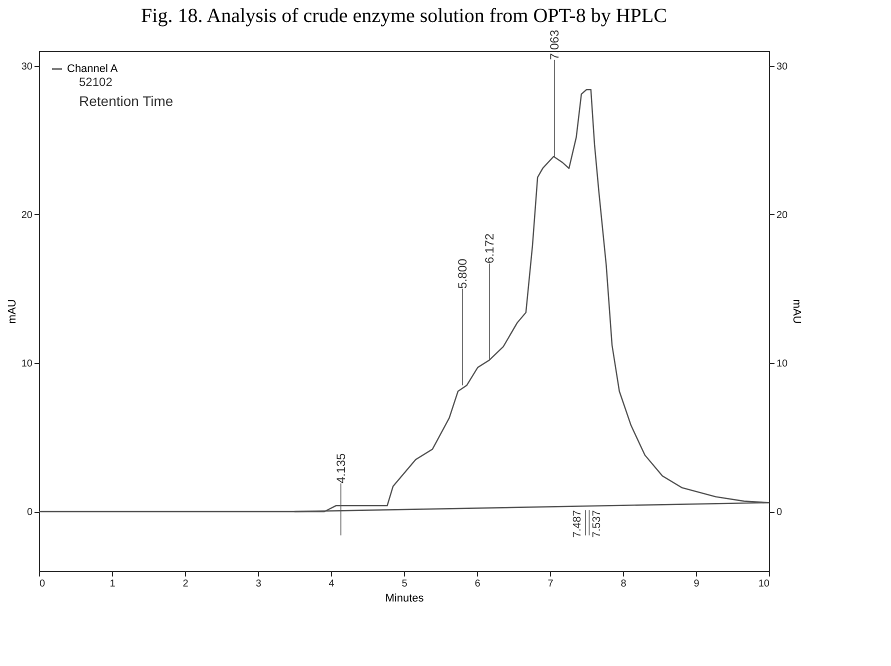 The image size is (891, 666). I want to click on legend-label: Channel A, so click(92, 69).